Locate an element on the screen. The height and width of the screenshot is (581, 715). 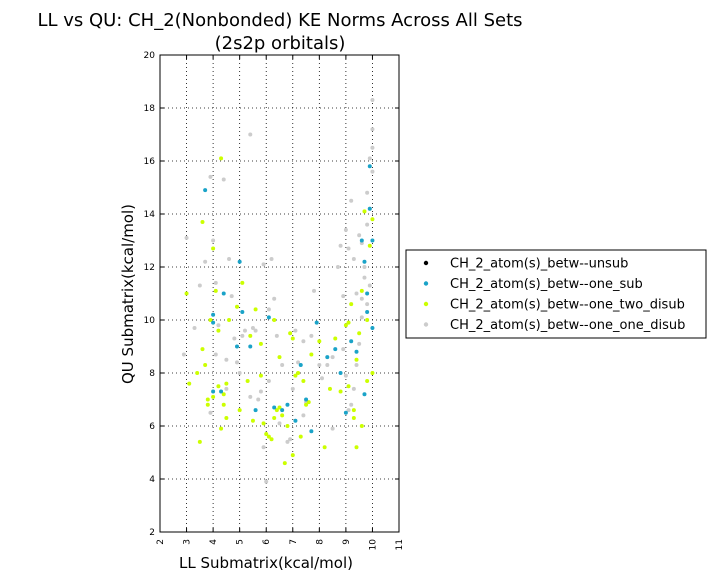
y-tick-label: 16 is located at coordinates (150, 162).